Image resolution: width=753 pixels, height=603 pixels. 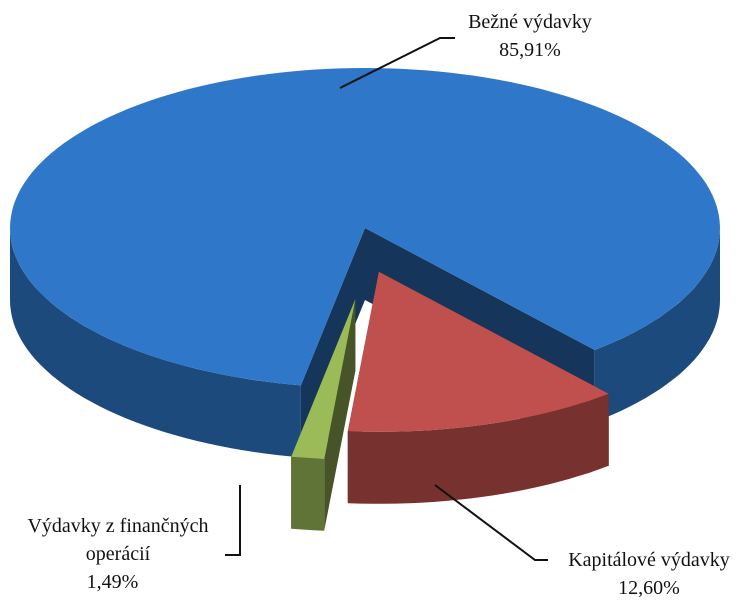 What do you see at coordinates (649, 588) in the screenshot?
I see `value-label: 12,60%` at bounding box center [649, 588].